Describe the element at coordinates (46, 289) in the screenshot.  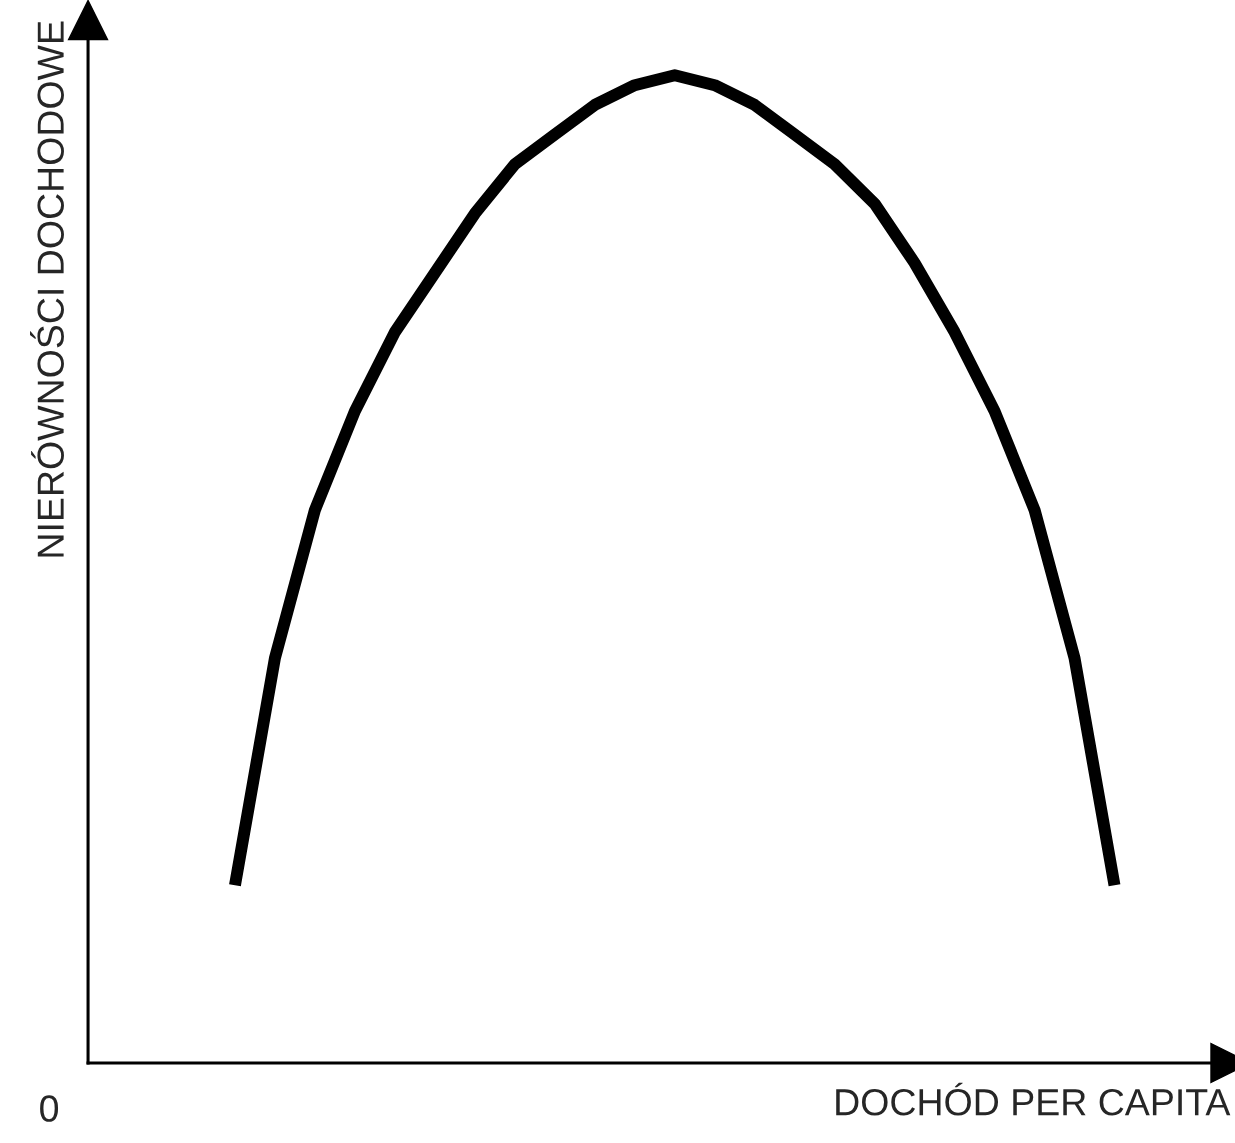
I see `y-axis-title: NIERÓWNOŚCI DOCHODOWE` at that location.